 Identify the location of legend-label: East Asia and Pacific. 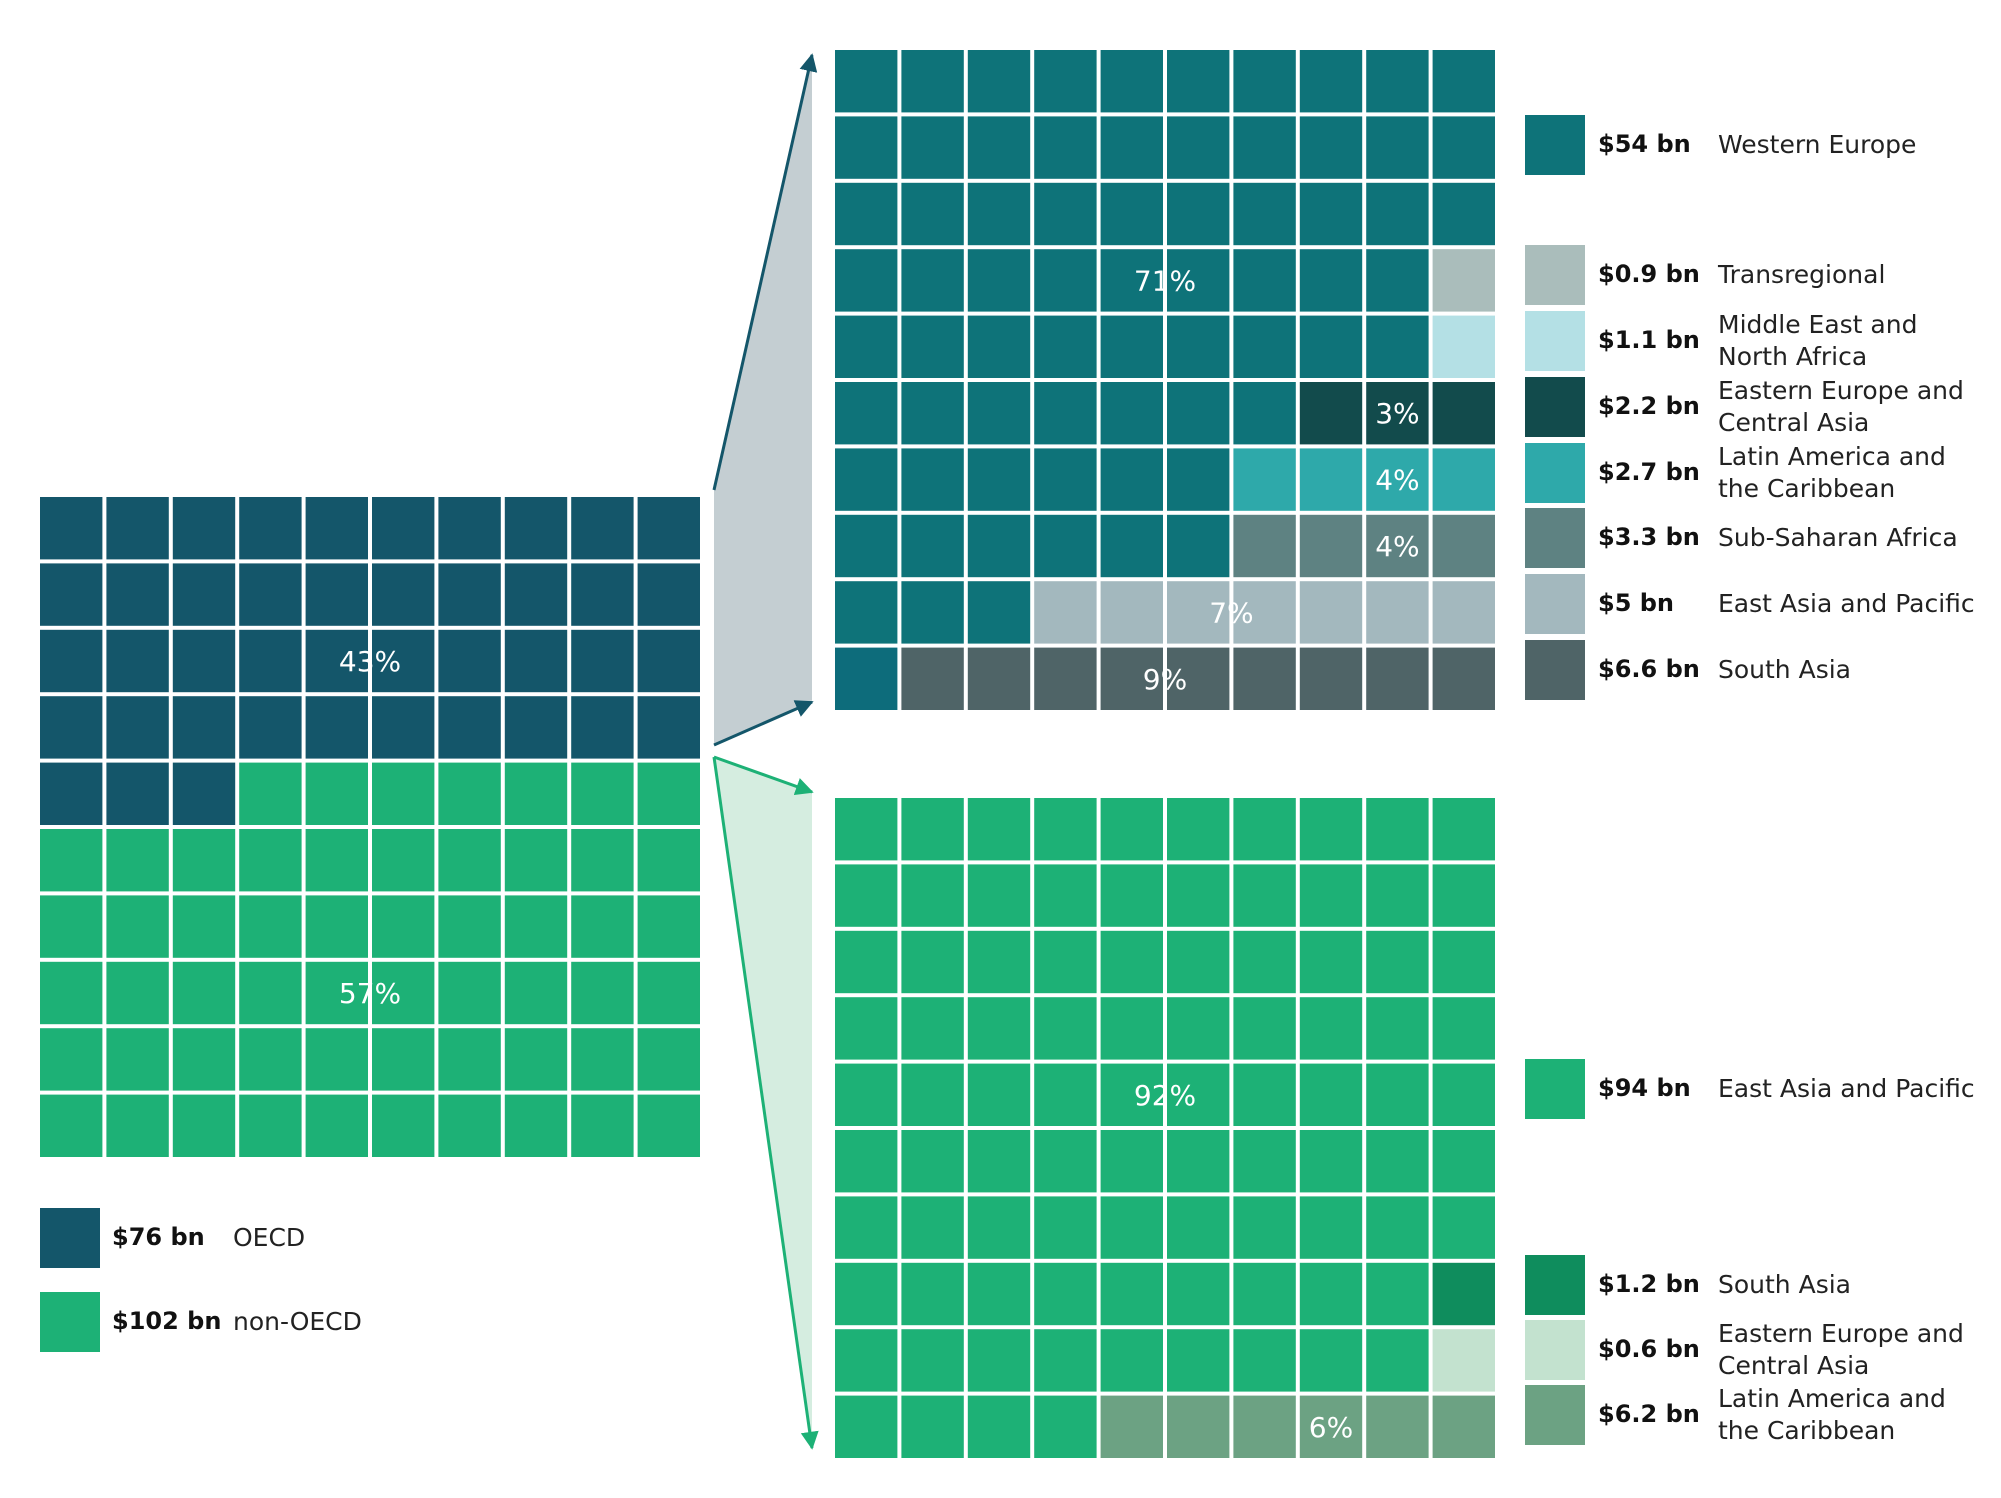
(1846, 603).